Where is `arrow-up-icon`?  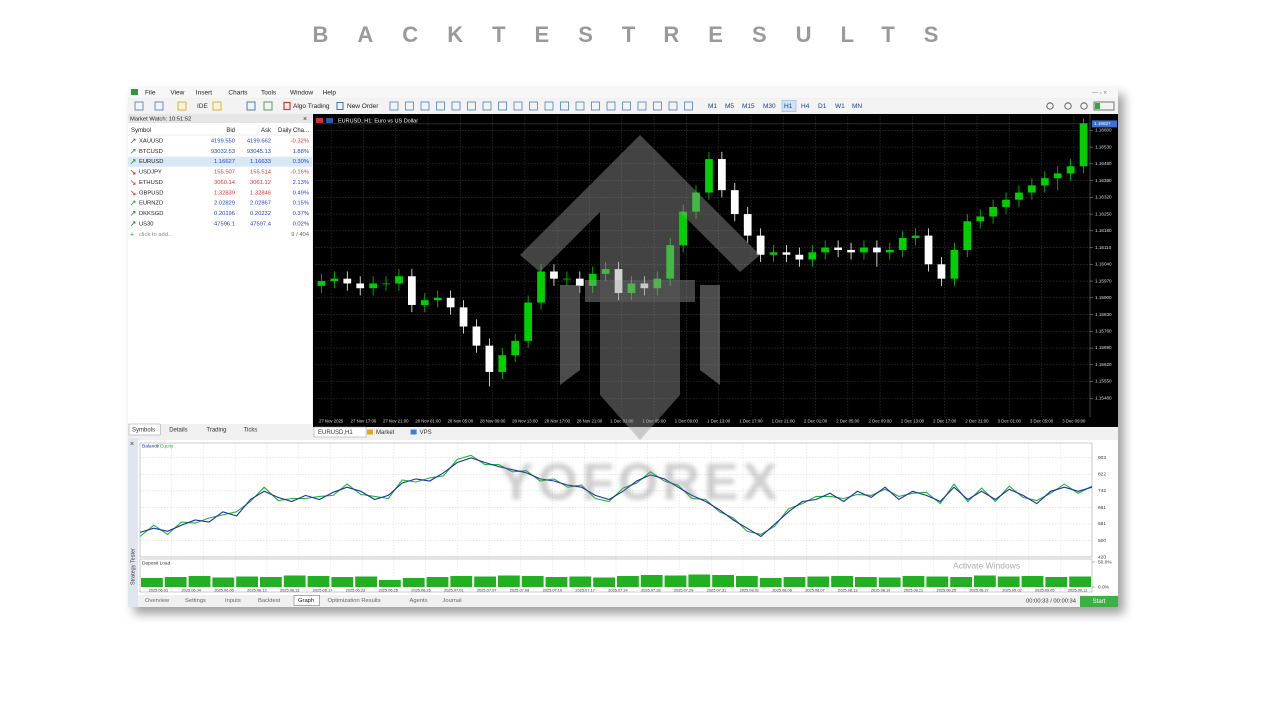 arrow-up-icon is located at coordinates (133, 161).